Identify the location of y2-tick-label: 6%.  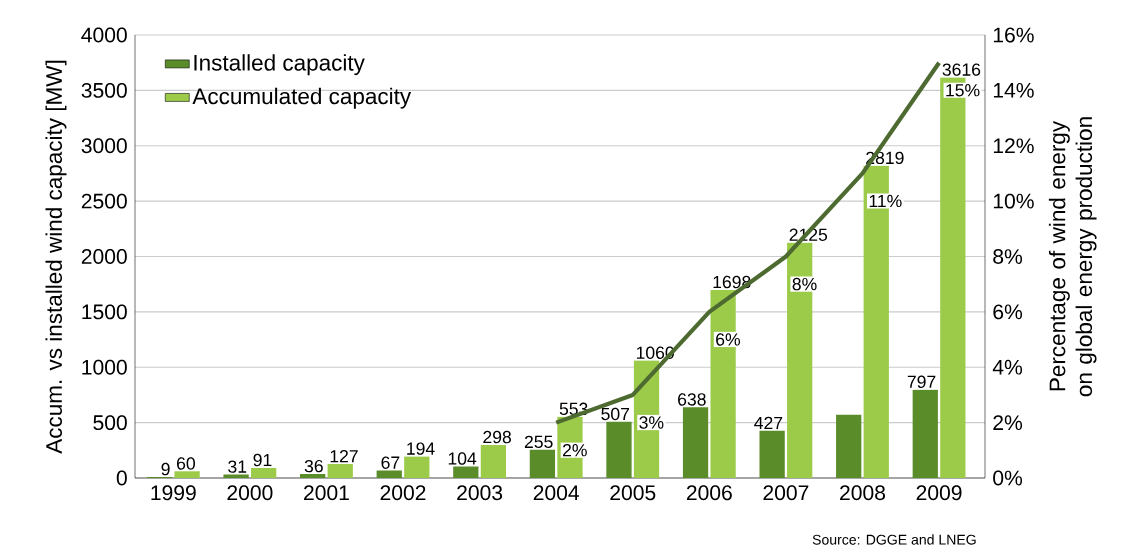
(1008, 312).